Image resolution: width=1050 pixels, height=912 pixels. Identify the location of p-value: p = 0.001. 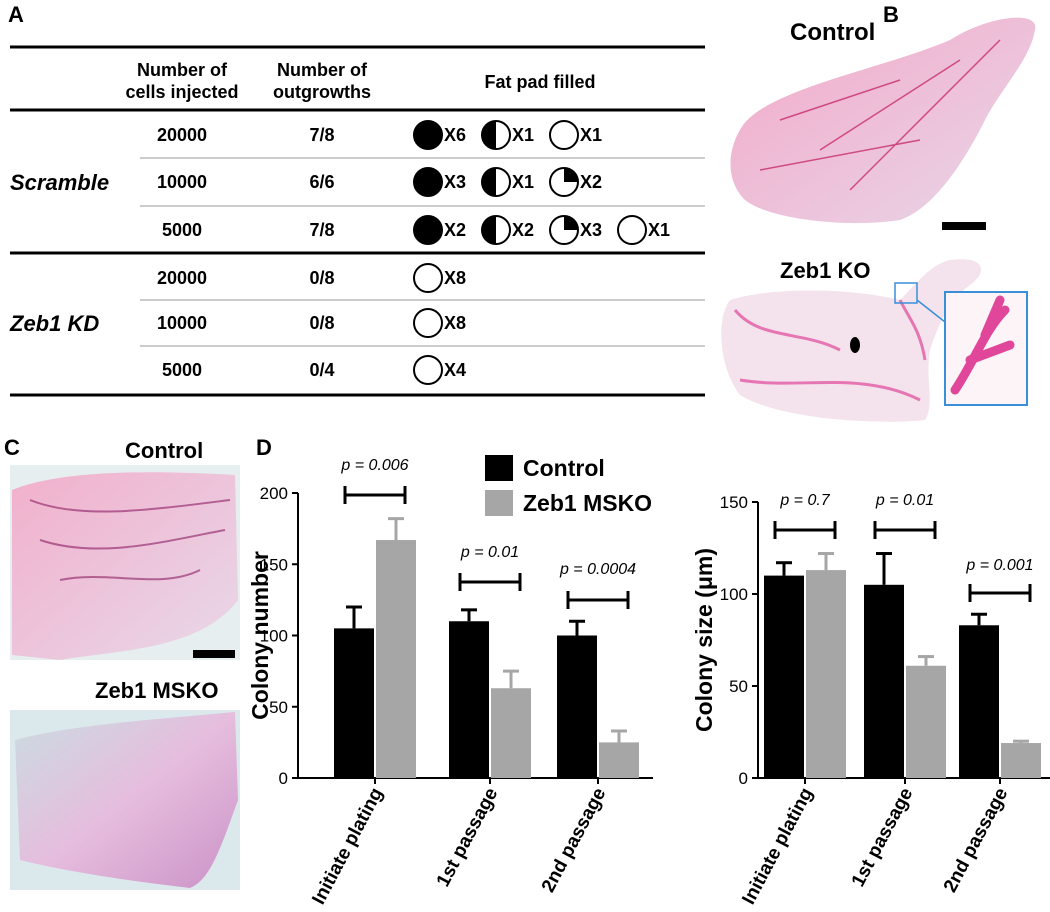
(999, 565).